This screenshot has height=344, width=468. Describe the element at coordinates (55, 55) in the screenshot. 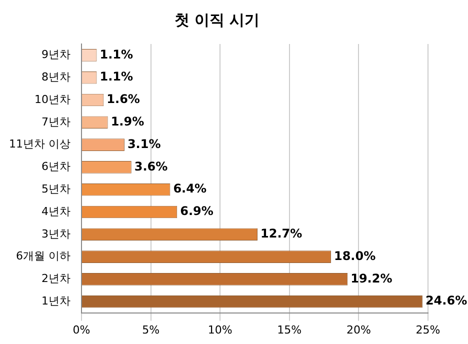

I see `y-tick-label: 9년차` at that location.